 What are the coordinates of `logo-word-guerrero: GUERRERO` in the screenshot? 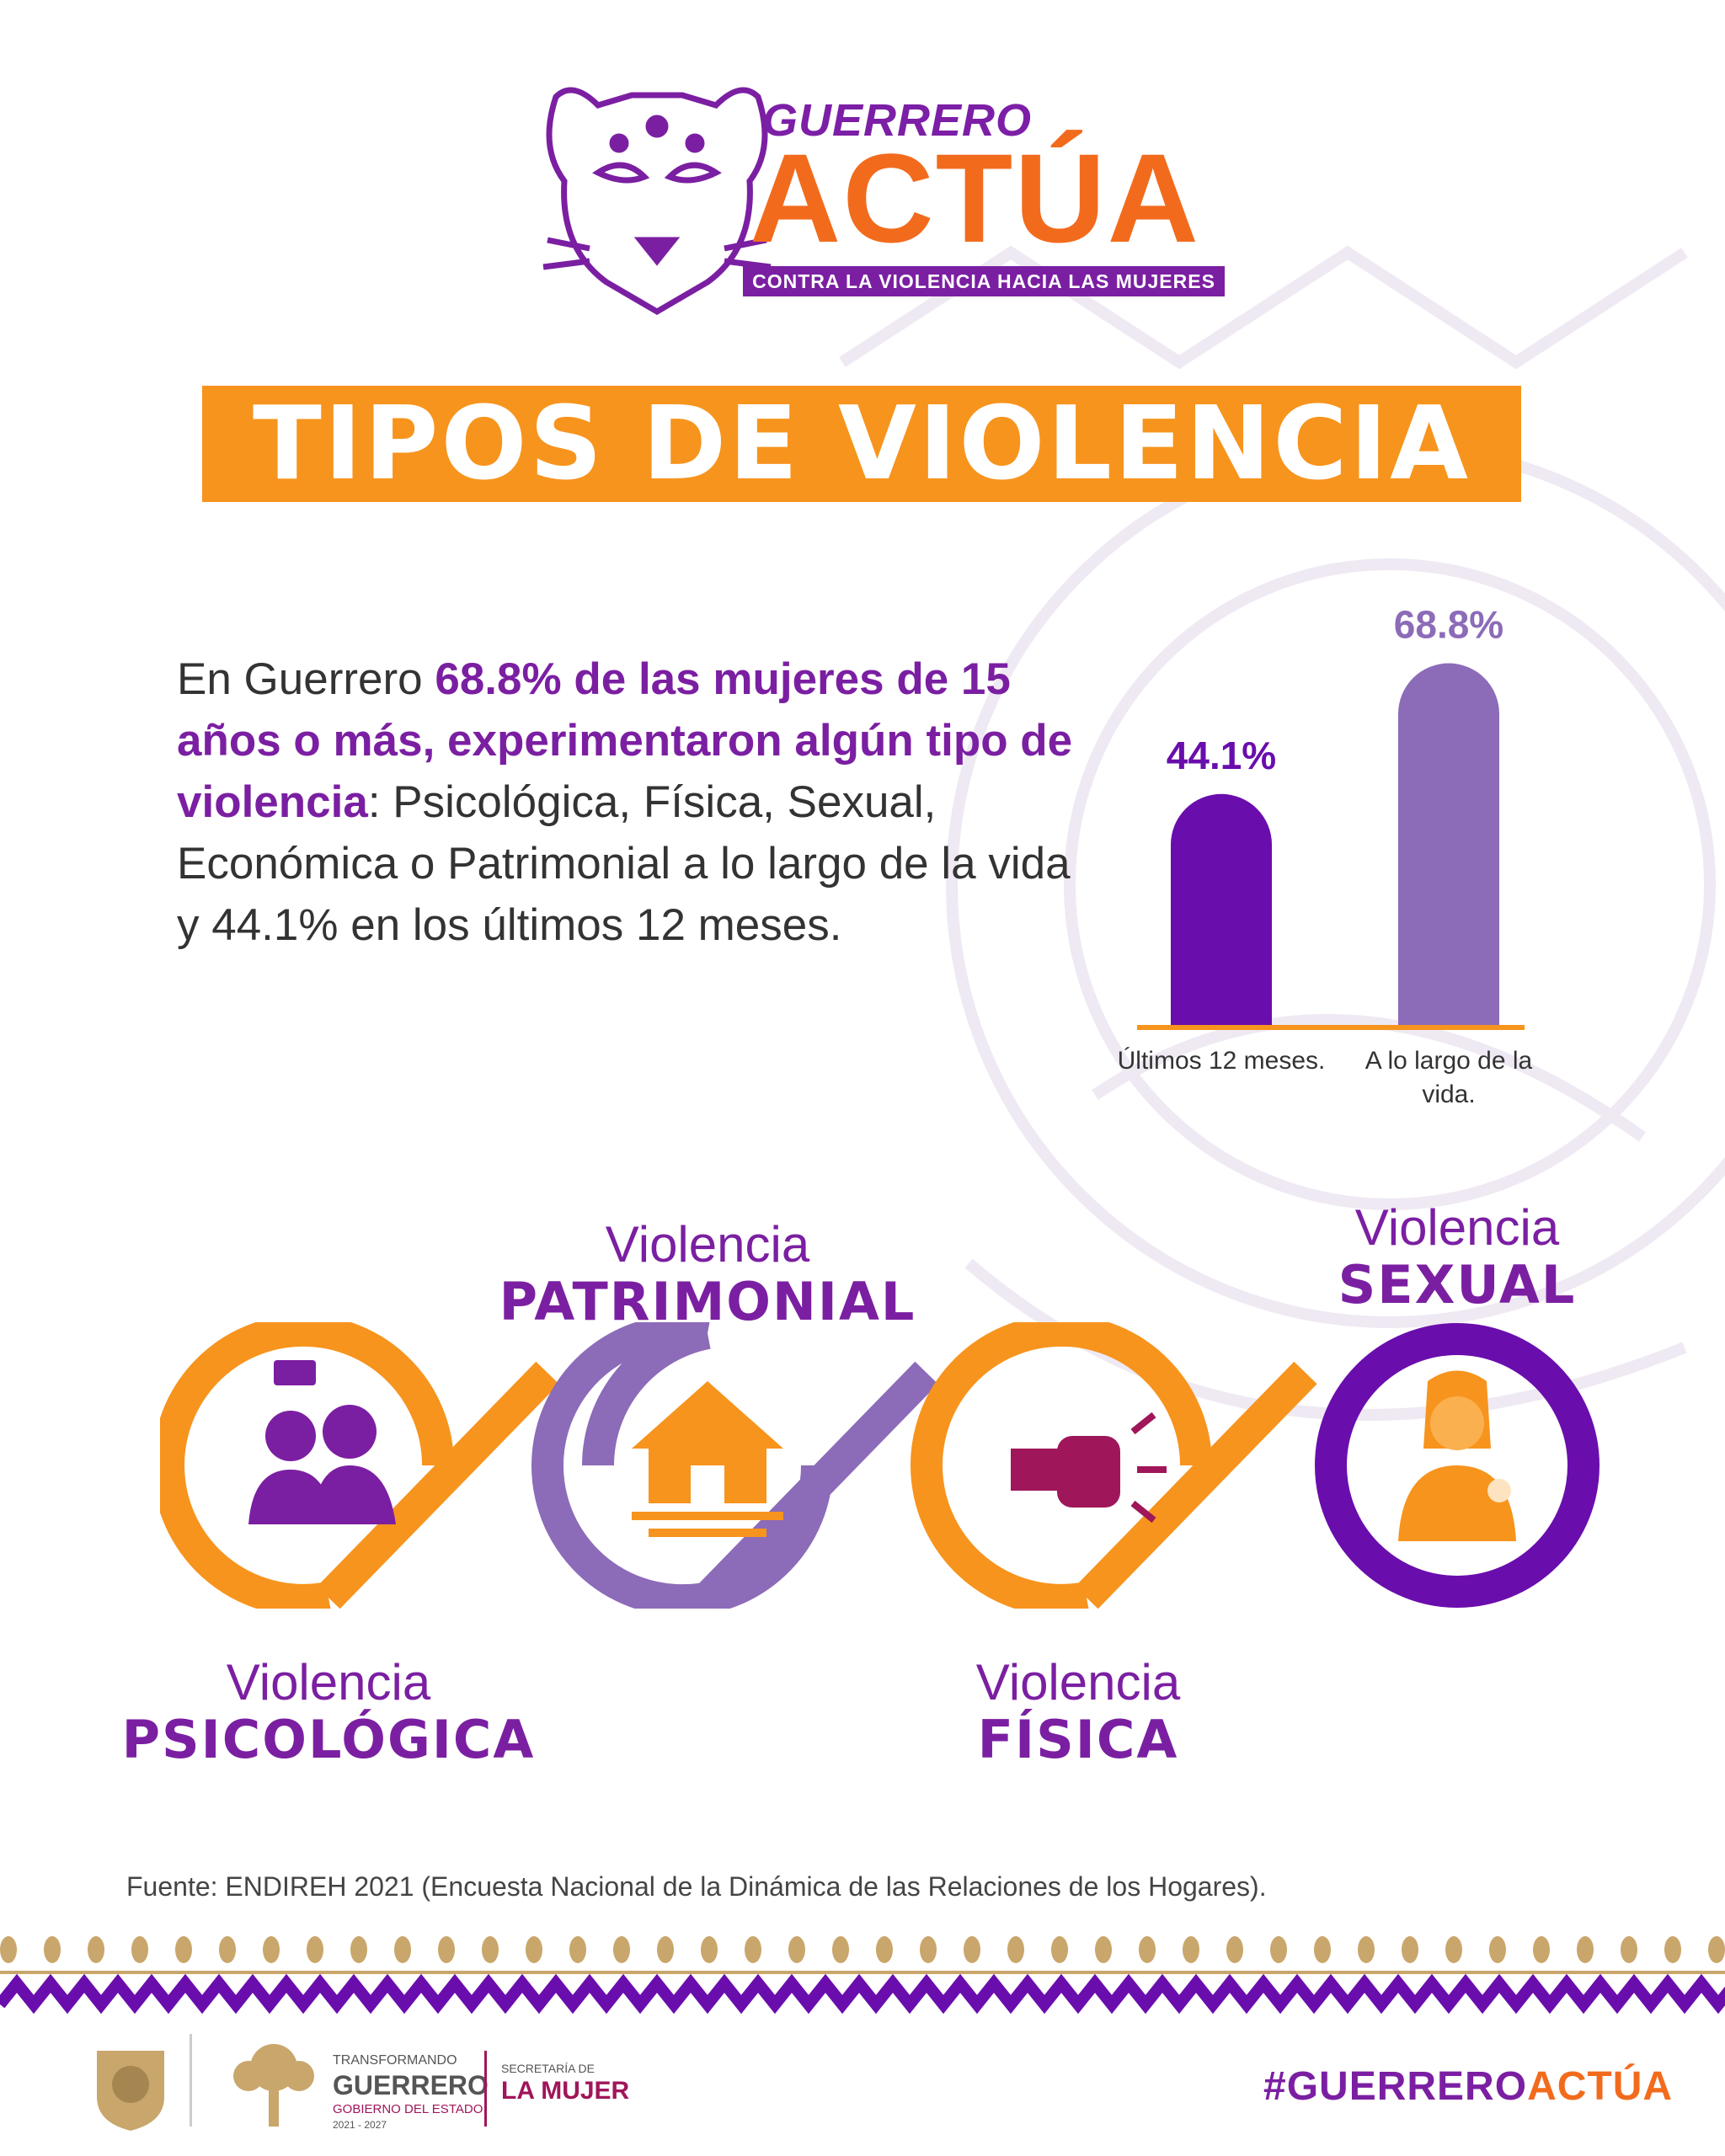 It's located at (897, 120).